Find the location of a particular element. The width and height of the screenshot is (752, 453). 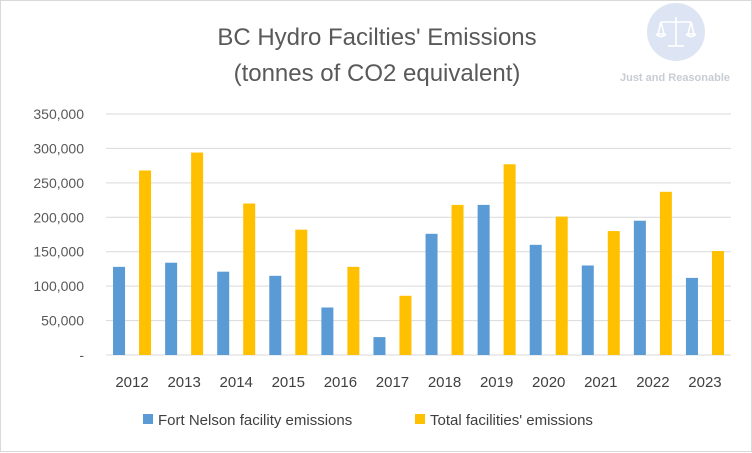

y-tick-label: 200,000 is located at coordinates (58, 217).